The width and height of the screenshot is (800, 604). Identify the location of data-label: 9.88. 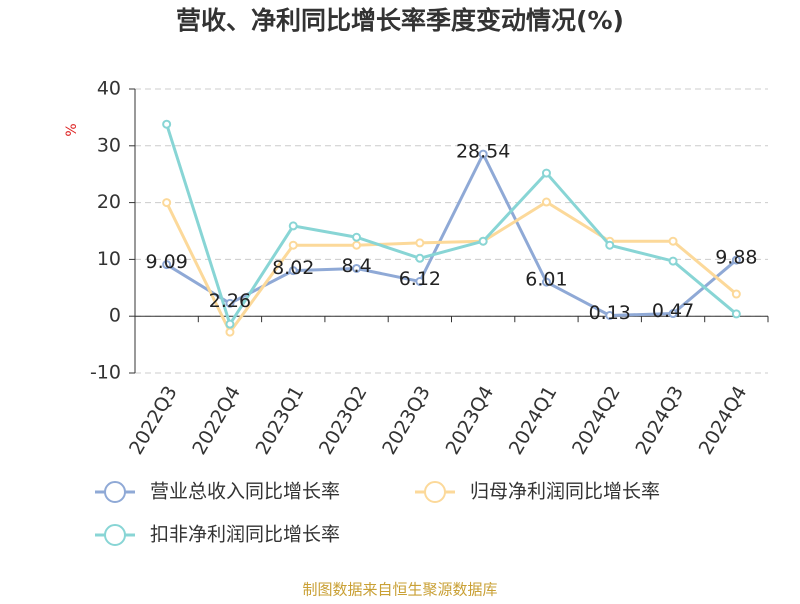
(736, 258).